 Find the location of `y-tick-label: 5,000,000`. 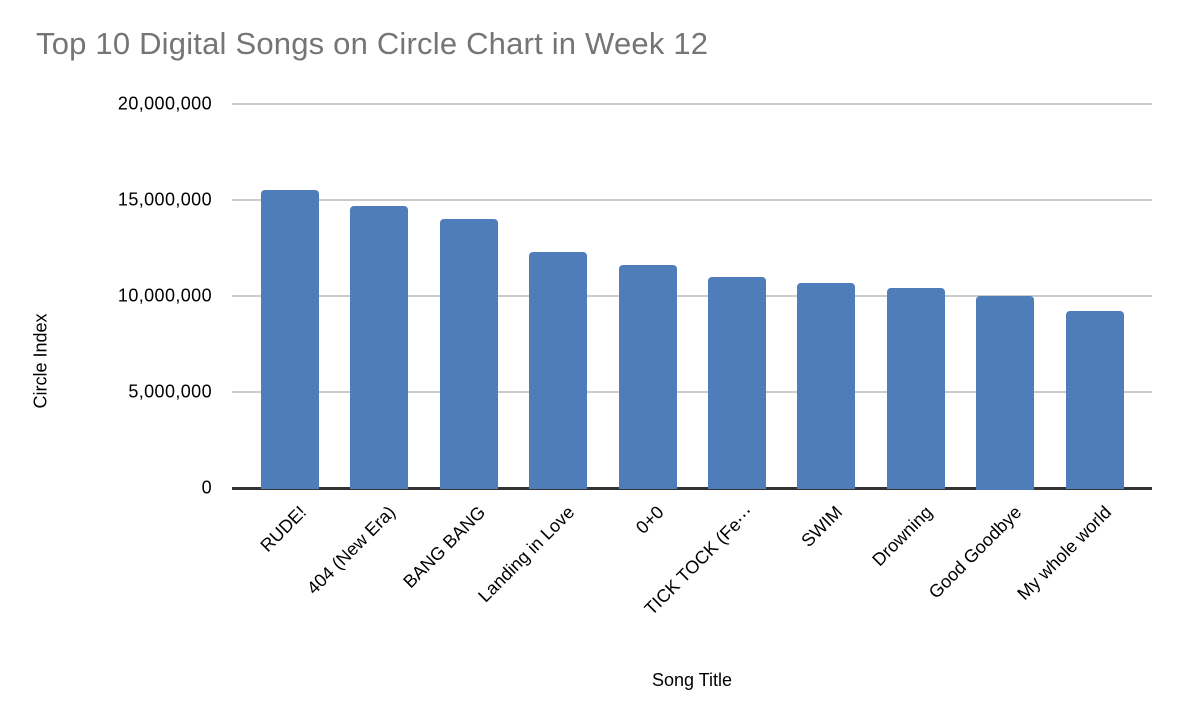

y-tick-label: 5,000,000 is located at coordinates (170, 391).